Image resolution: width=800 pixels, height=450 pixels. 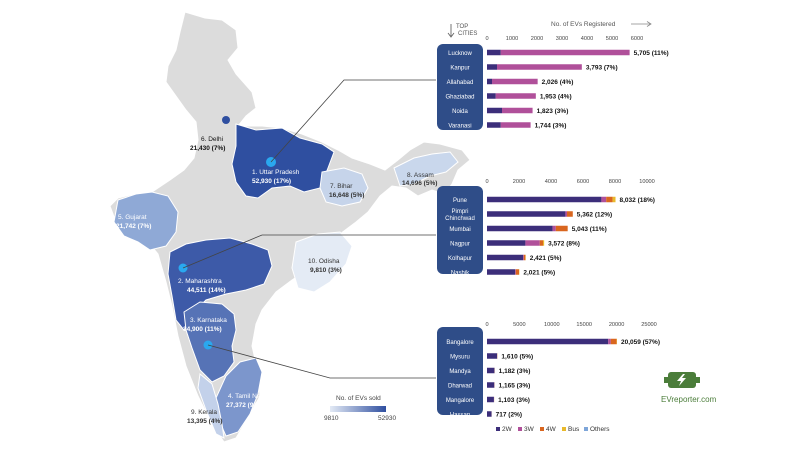 I want to click on city-label: Allahabad, so click(x=460, y=83).